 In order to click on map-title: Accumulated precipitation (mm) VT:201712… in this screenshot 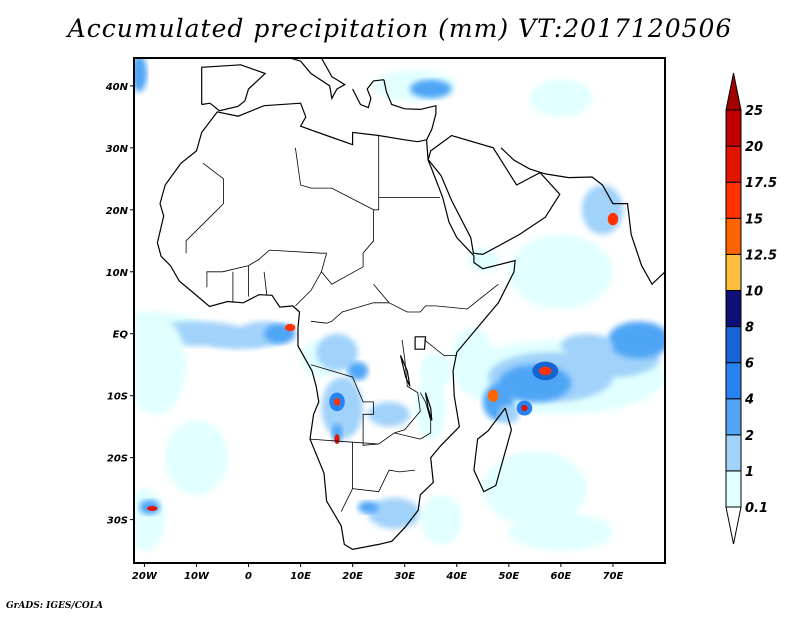, I will do `click(400, 28)`.